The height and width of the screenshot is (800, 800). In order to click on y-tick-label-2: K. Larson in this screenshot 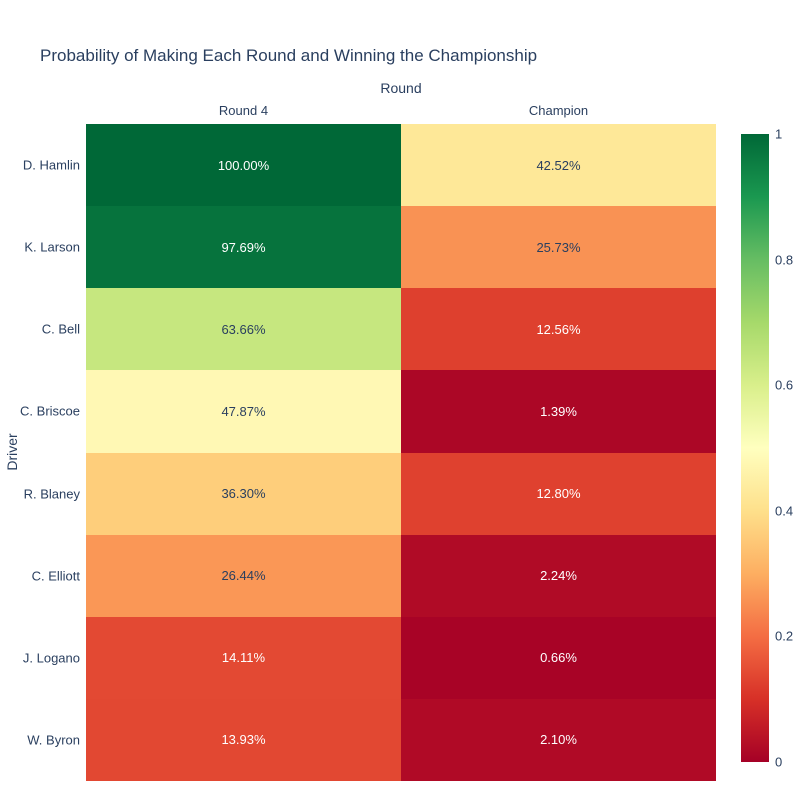, I will do `click(52, 247)`.